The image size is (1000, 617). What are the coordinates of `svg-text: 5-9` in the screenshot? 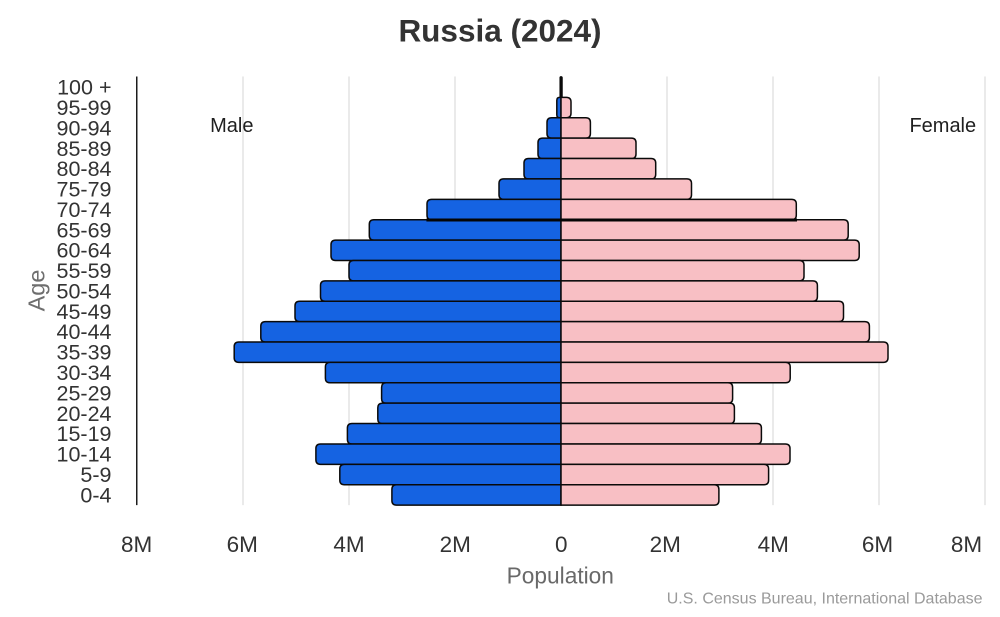 It's located at (95, 475).